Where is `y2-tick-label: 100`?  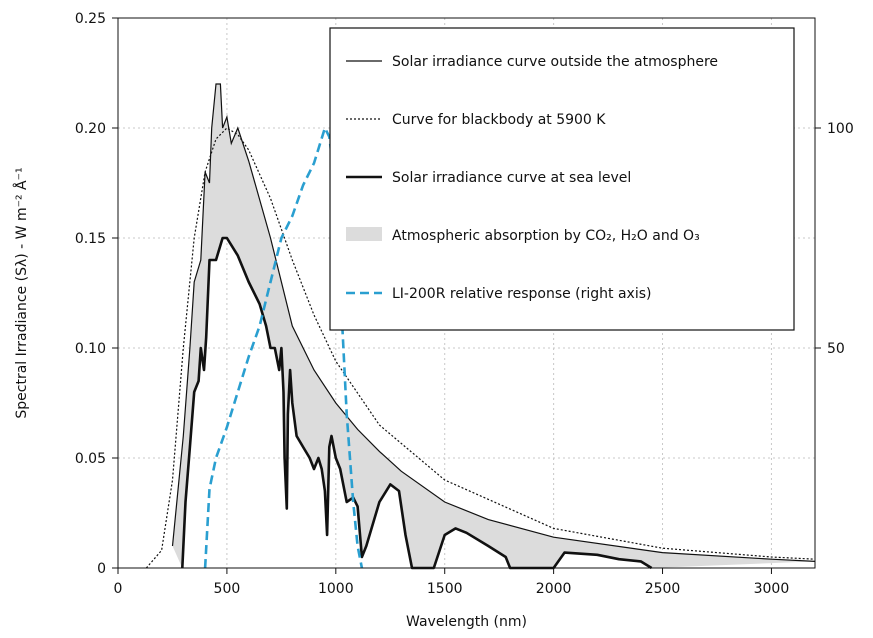 y2-tick-label: 100 is located at coordinates (840, 129).